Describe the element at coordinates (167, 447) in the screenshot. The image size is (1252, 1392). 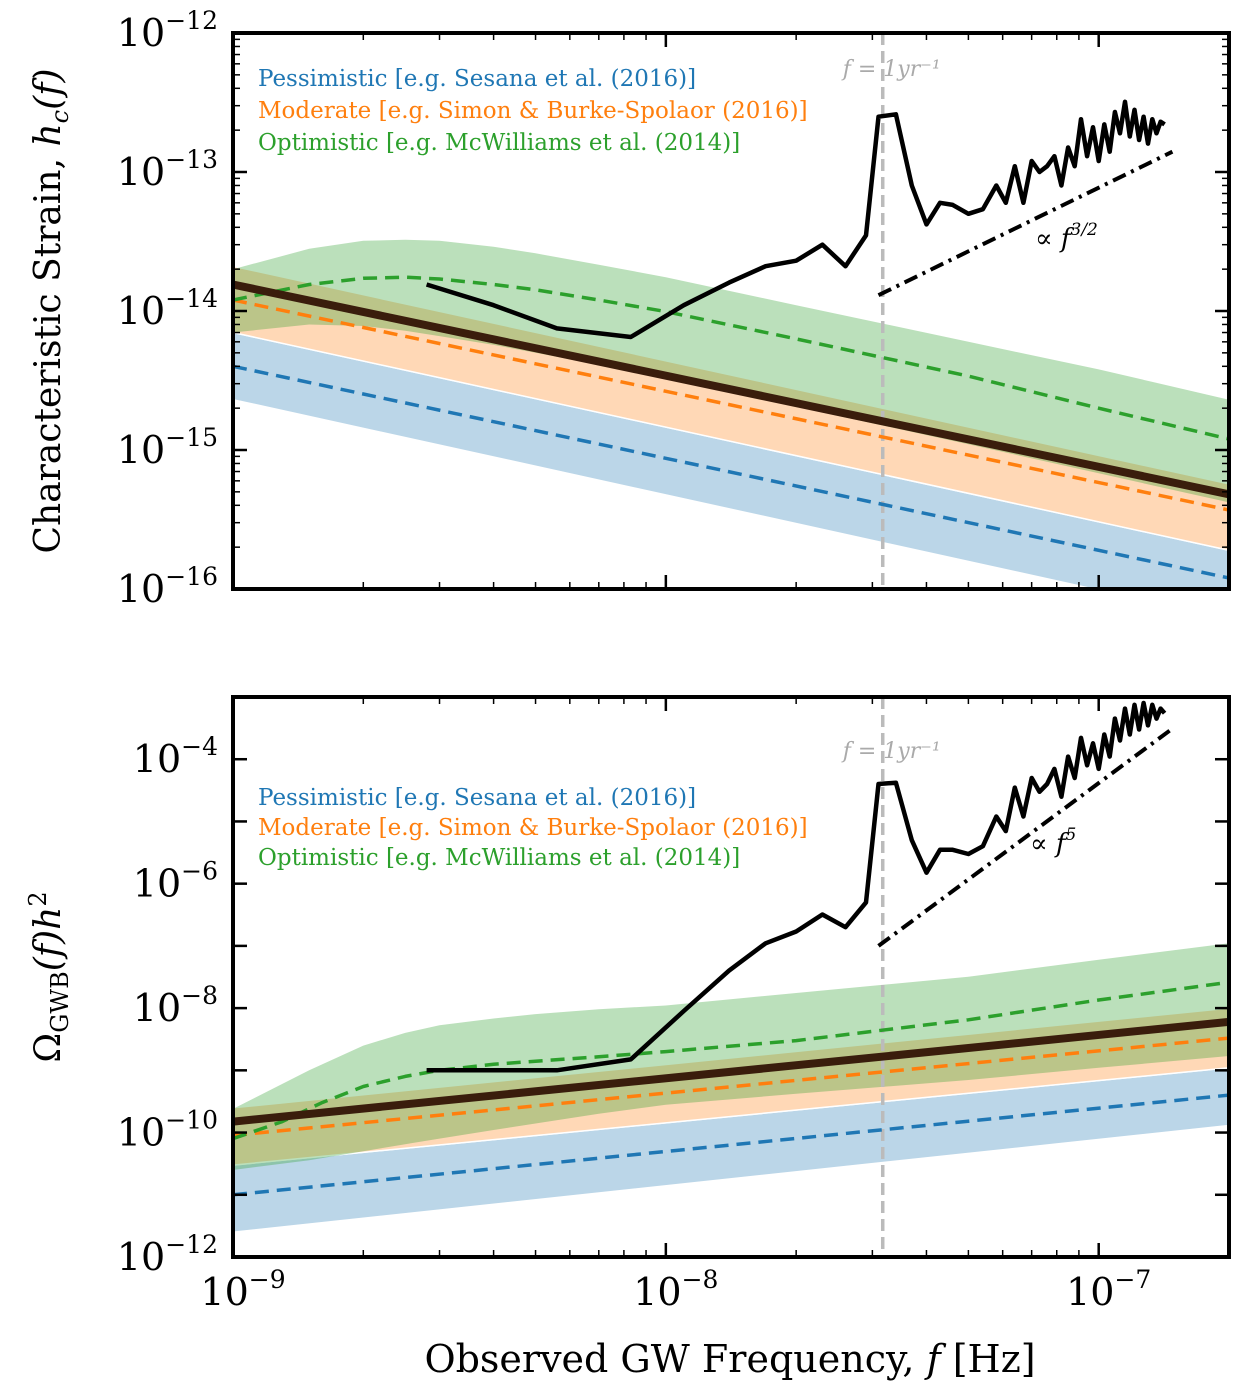
I see `strain-ytick-label: 10−15` at that location.